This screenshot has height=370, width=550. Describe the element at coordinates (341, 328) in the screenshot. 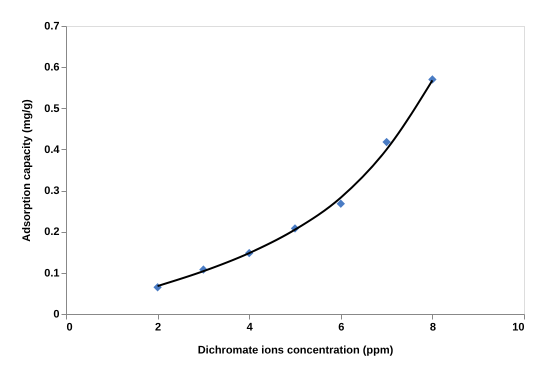

I see `x-tick-label: 6` at that location.